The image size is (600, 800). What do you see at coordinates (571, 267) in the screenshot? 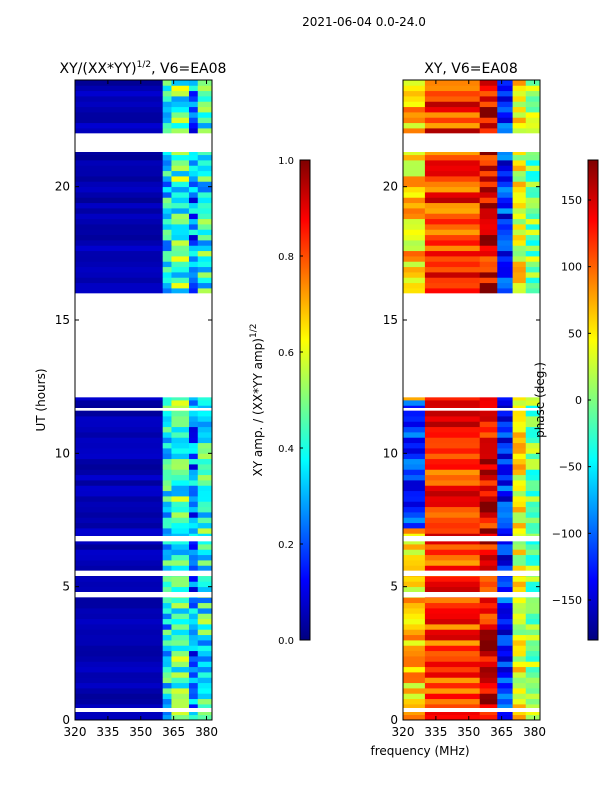
I see `phase-colorbar-tick-label: 100` at bounding box center [571, 267].